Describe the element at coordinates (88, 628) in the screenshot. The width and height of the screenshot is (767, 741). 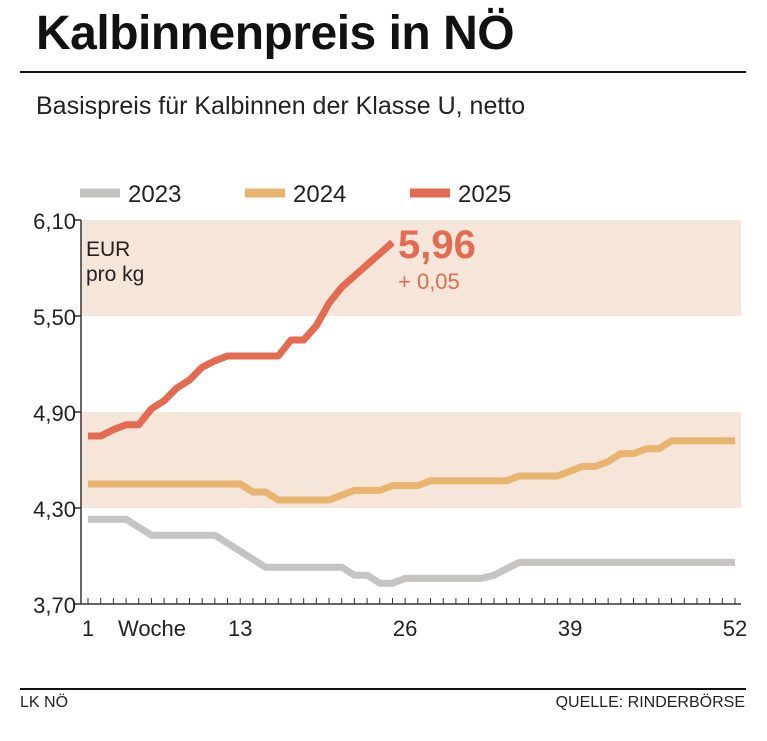
I see `x-tick-label-1: 1` at that location.